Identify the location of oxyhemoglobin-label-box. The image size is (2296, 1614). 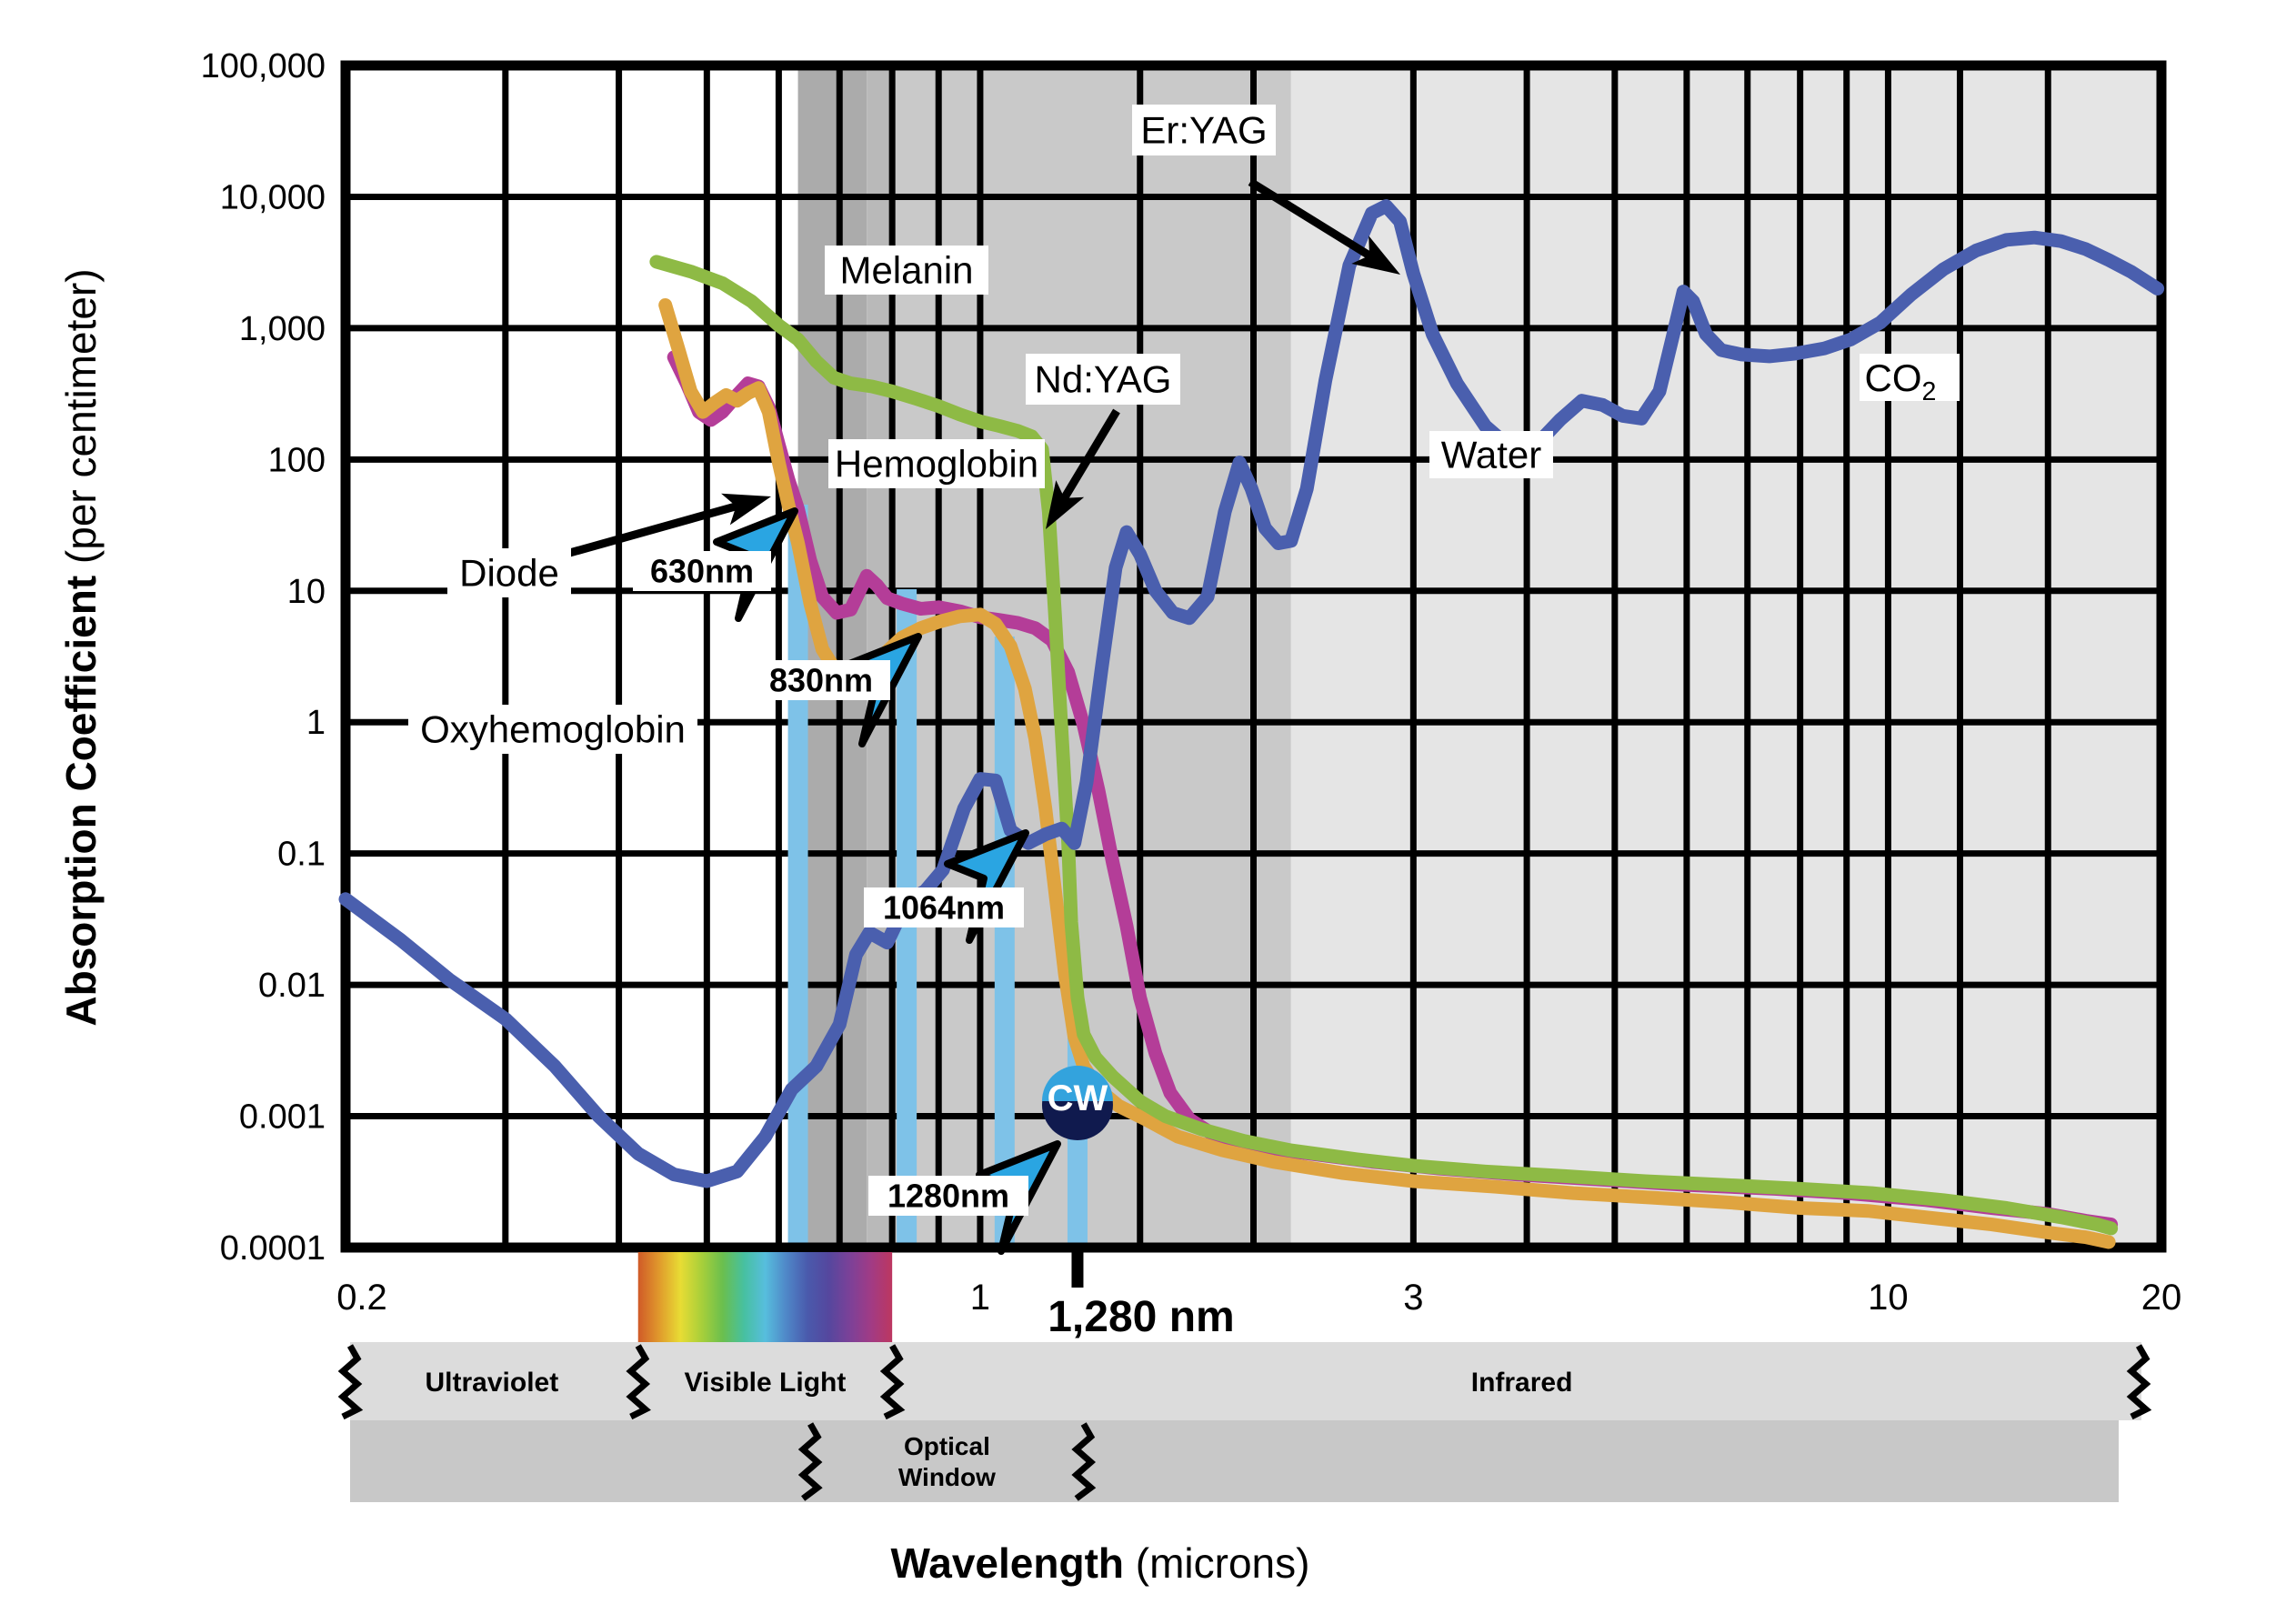
(552, 730).